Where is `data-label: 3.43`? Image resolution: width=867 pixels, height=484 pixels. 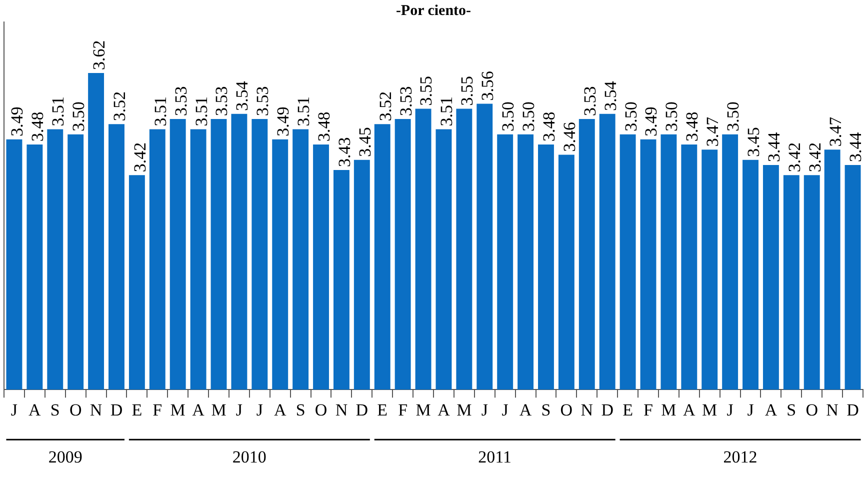
data-label: 3.43 is located at coordinates (344, 152).